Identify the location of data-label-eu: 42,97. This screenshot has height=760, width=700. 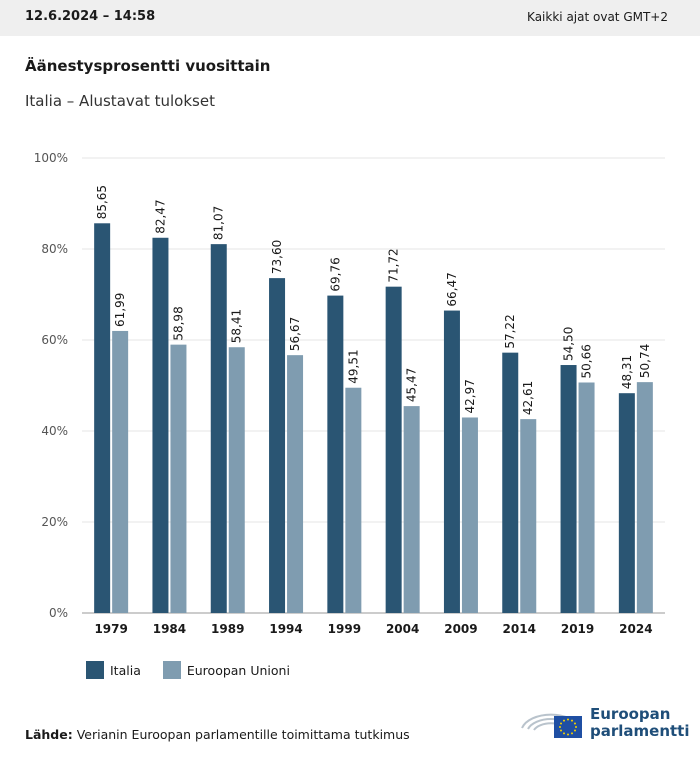
(470, 396).